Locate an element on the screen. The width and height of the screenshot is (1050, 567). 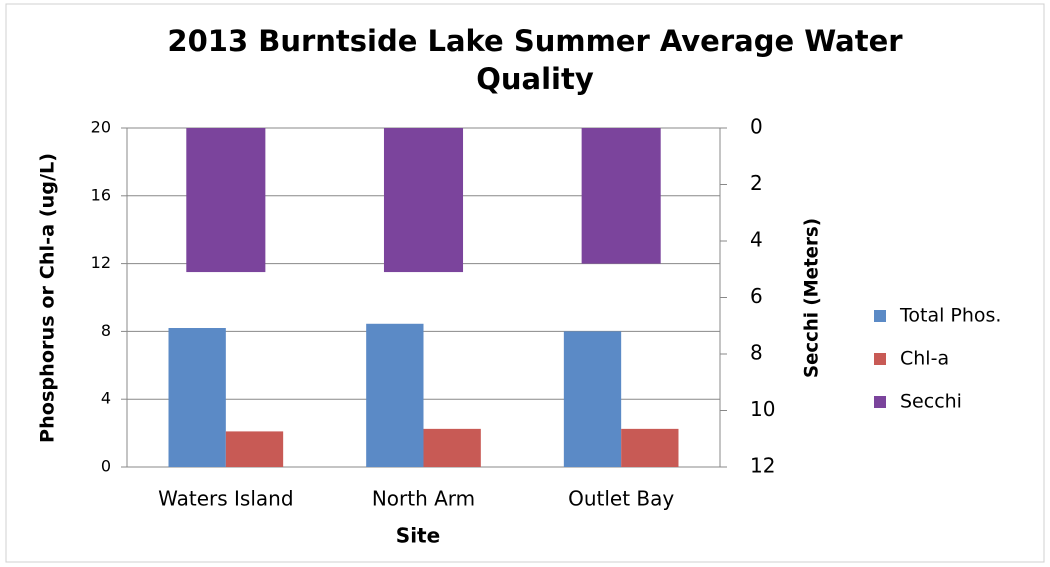
y2-axis-label: Secchi (Meters) is located at coordinates (812, 298).